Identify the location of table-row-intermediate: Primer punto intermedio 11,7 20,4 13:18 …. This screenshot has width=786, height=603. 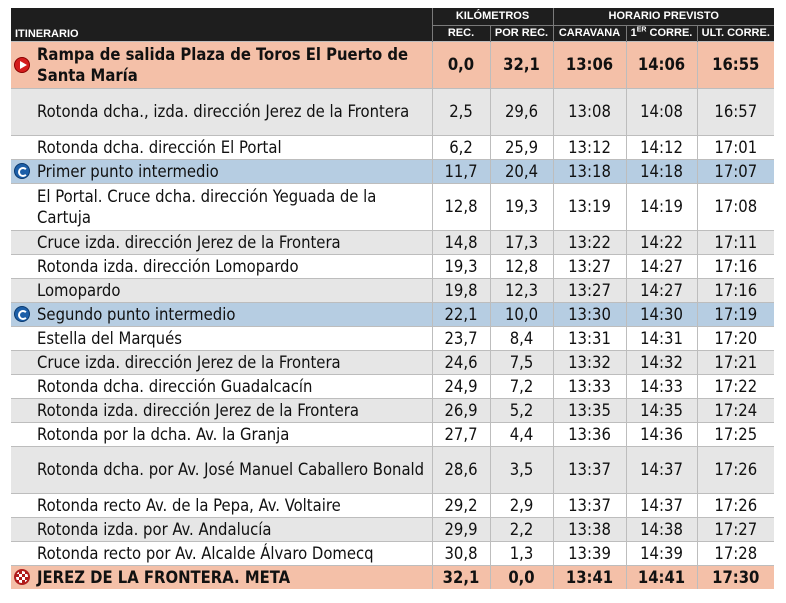
(393, 170).